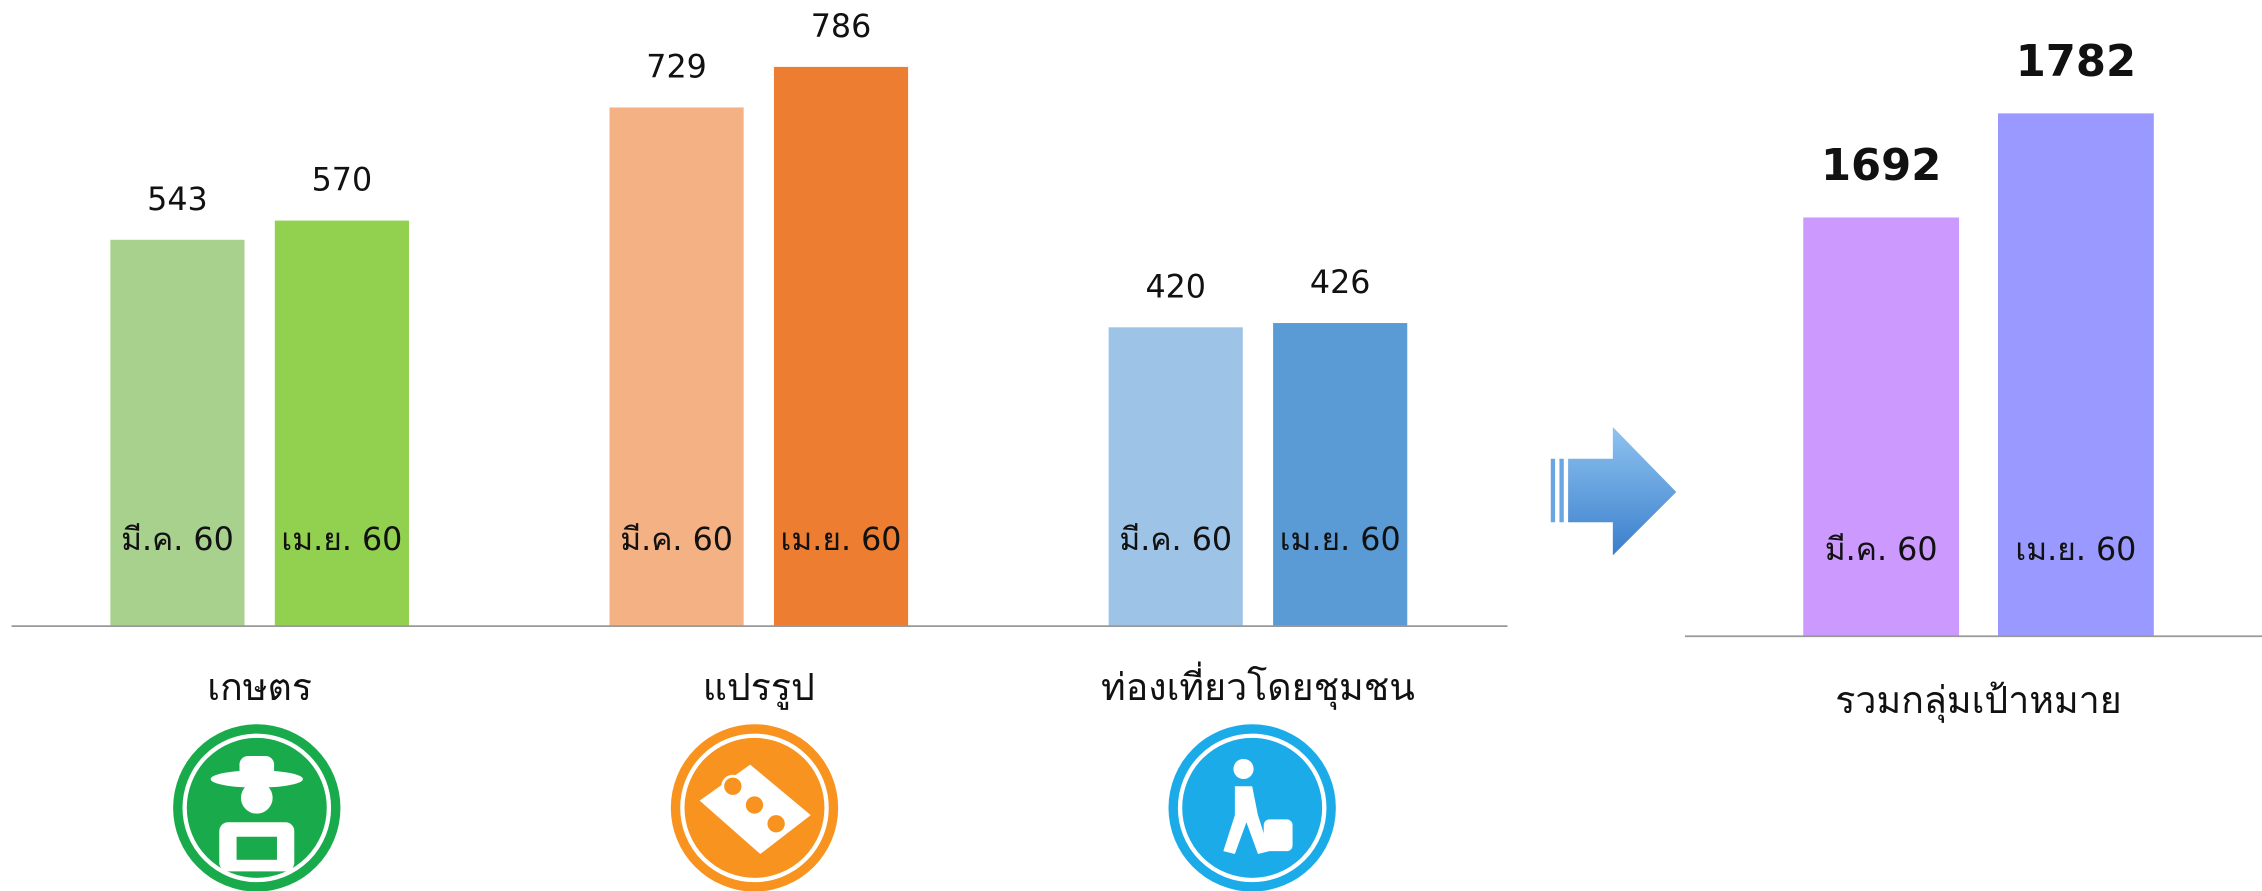 The height and width of the screenshot is (891, 2262). I want to click on value-label: 1692, so click(1881, 166).